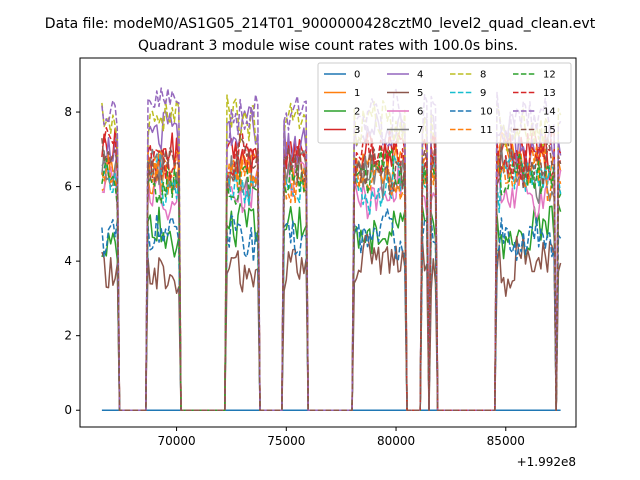 The image size is (640, 480). I want to click on x-tick-label: 75000, so click(286, 441).